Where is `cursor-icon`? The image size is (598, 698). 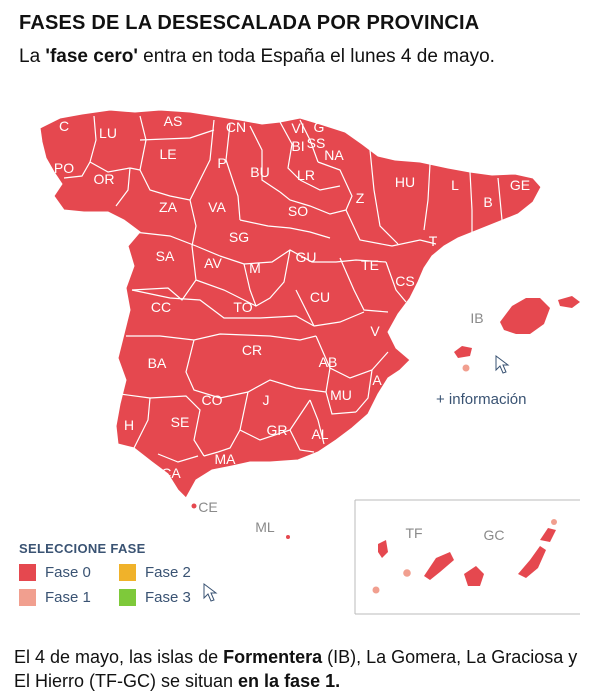 cursor-icon is located at coordinates (502, 364).